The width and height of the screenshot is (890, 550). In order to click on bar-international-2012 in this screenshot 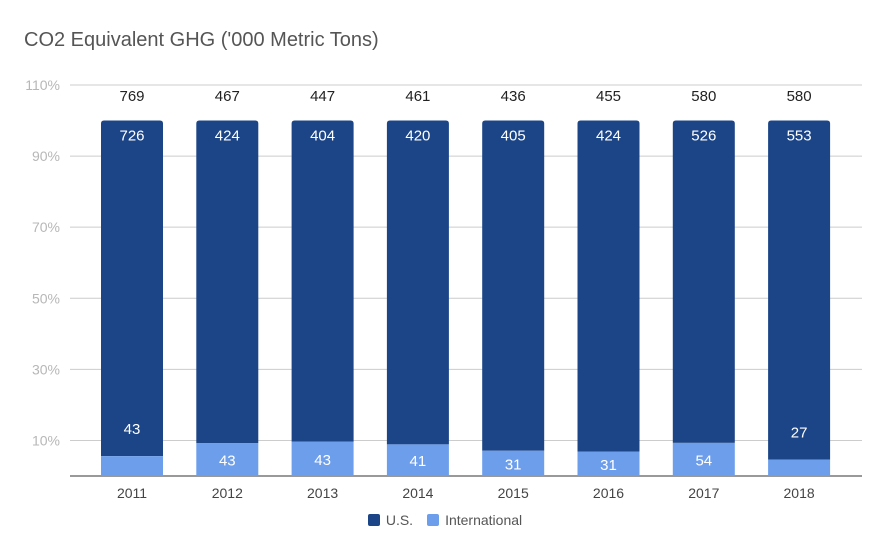, I will do `click(227, 459)`.